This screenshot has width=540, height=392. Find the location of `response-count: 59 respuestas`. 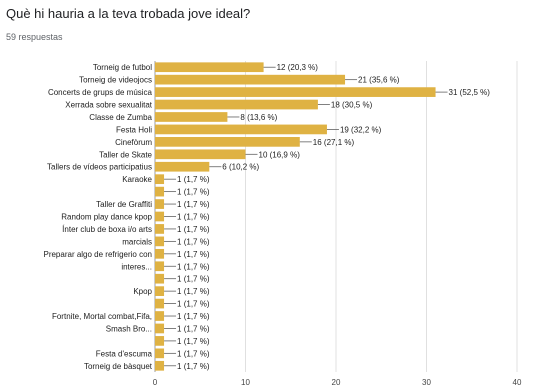

response-count: 59 respuestas is located at coordinates (34, 37).